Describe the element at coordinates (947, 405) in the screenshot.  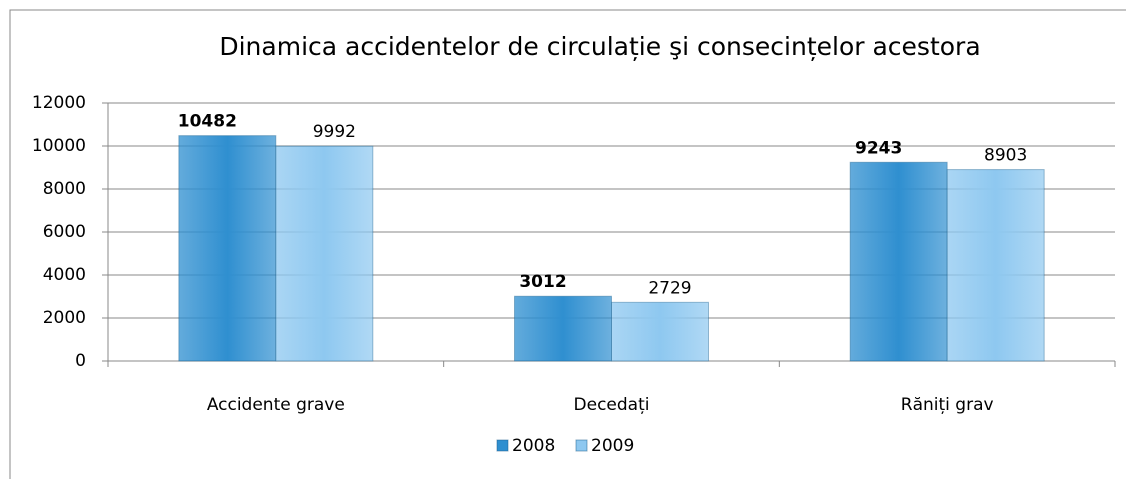
I see `x-tick-label: Răniți grav` at that location.